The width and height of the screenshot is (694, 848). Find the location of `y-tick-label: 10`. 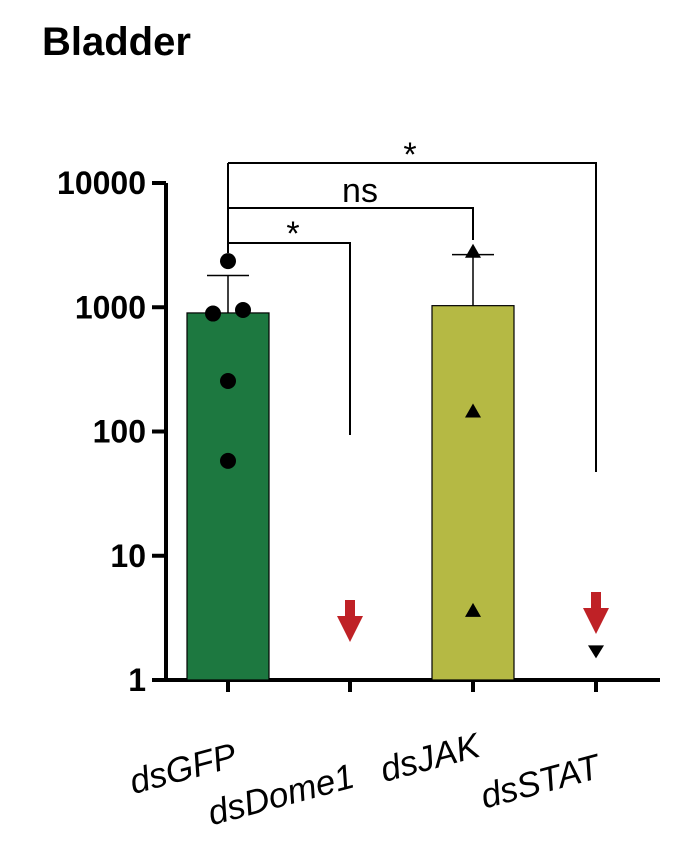

y-tick-label: 10 is located at coordinates (128, 556).